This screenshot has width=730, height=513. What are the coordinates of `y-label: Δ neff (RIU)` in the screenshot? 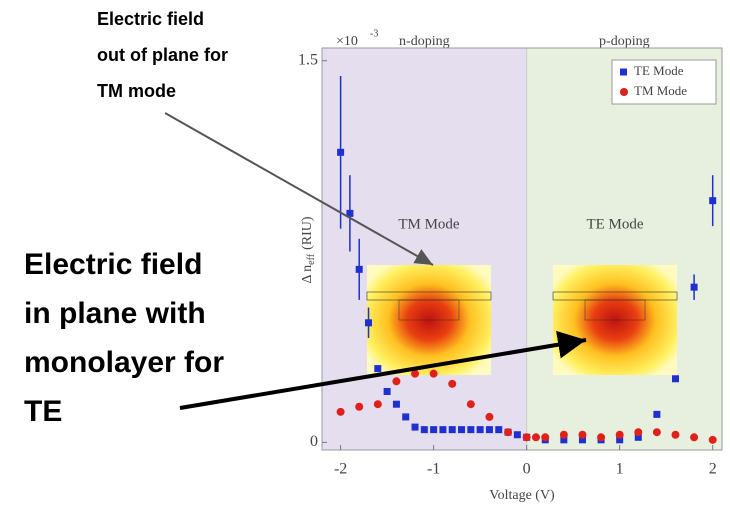 It's located at (308, 249).